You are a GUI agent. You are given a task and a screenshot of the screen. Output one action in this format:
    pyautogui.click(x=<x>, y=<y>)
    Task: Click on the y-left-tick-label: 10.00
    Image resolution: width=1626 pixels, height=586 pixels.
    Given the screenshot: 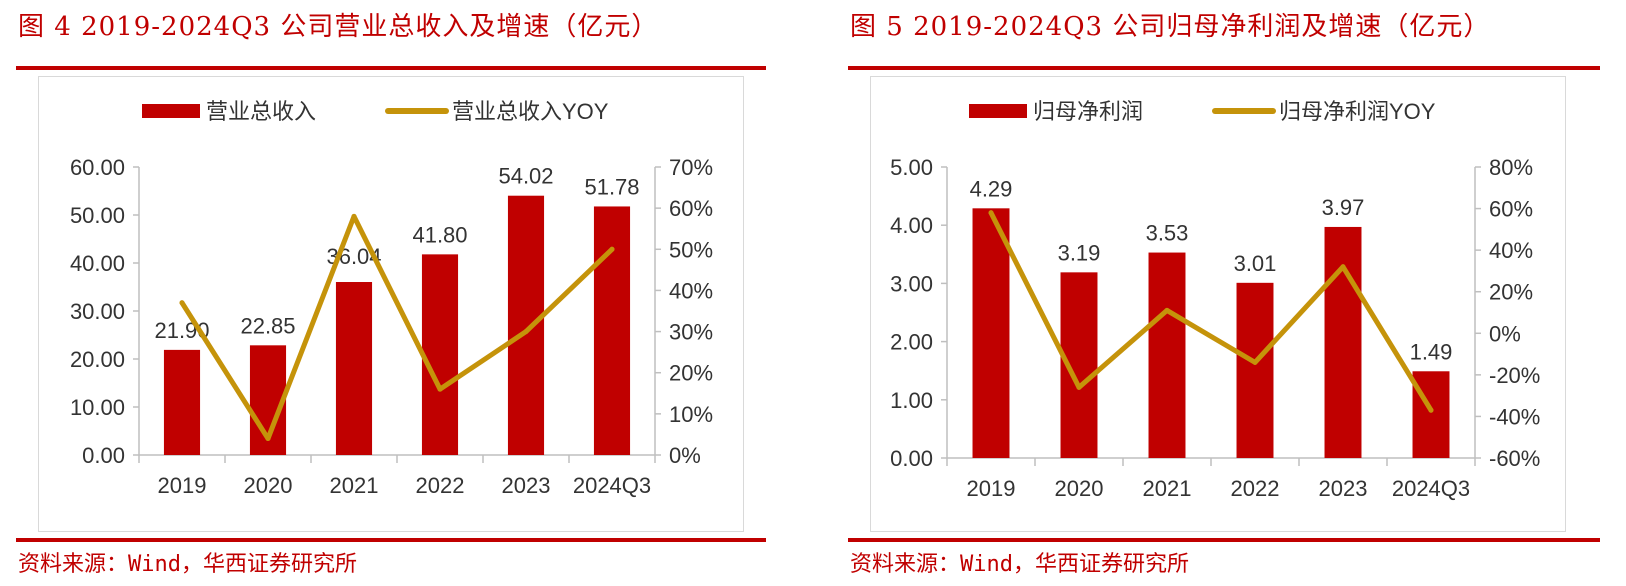 What is the action you would take?
    pyautogui.click(x=97, y=407)
    